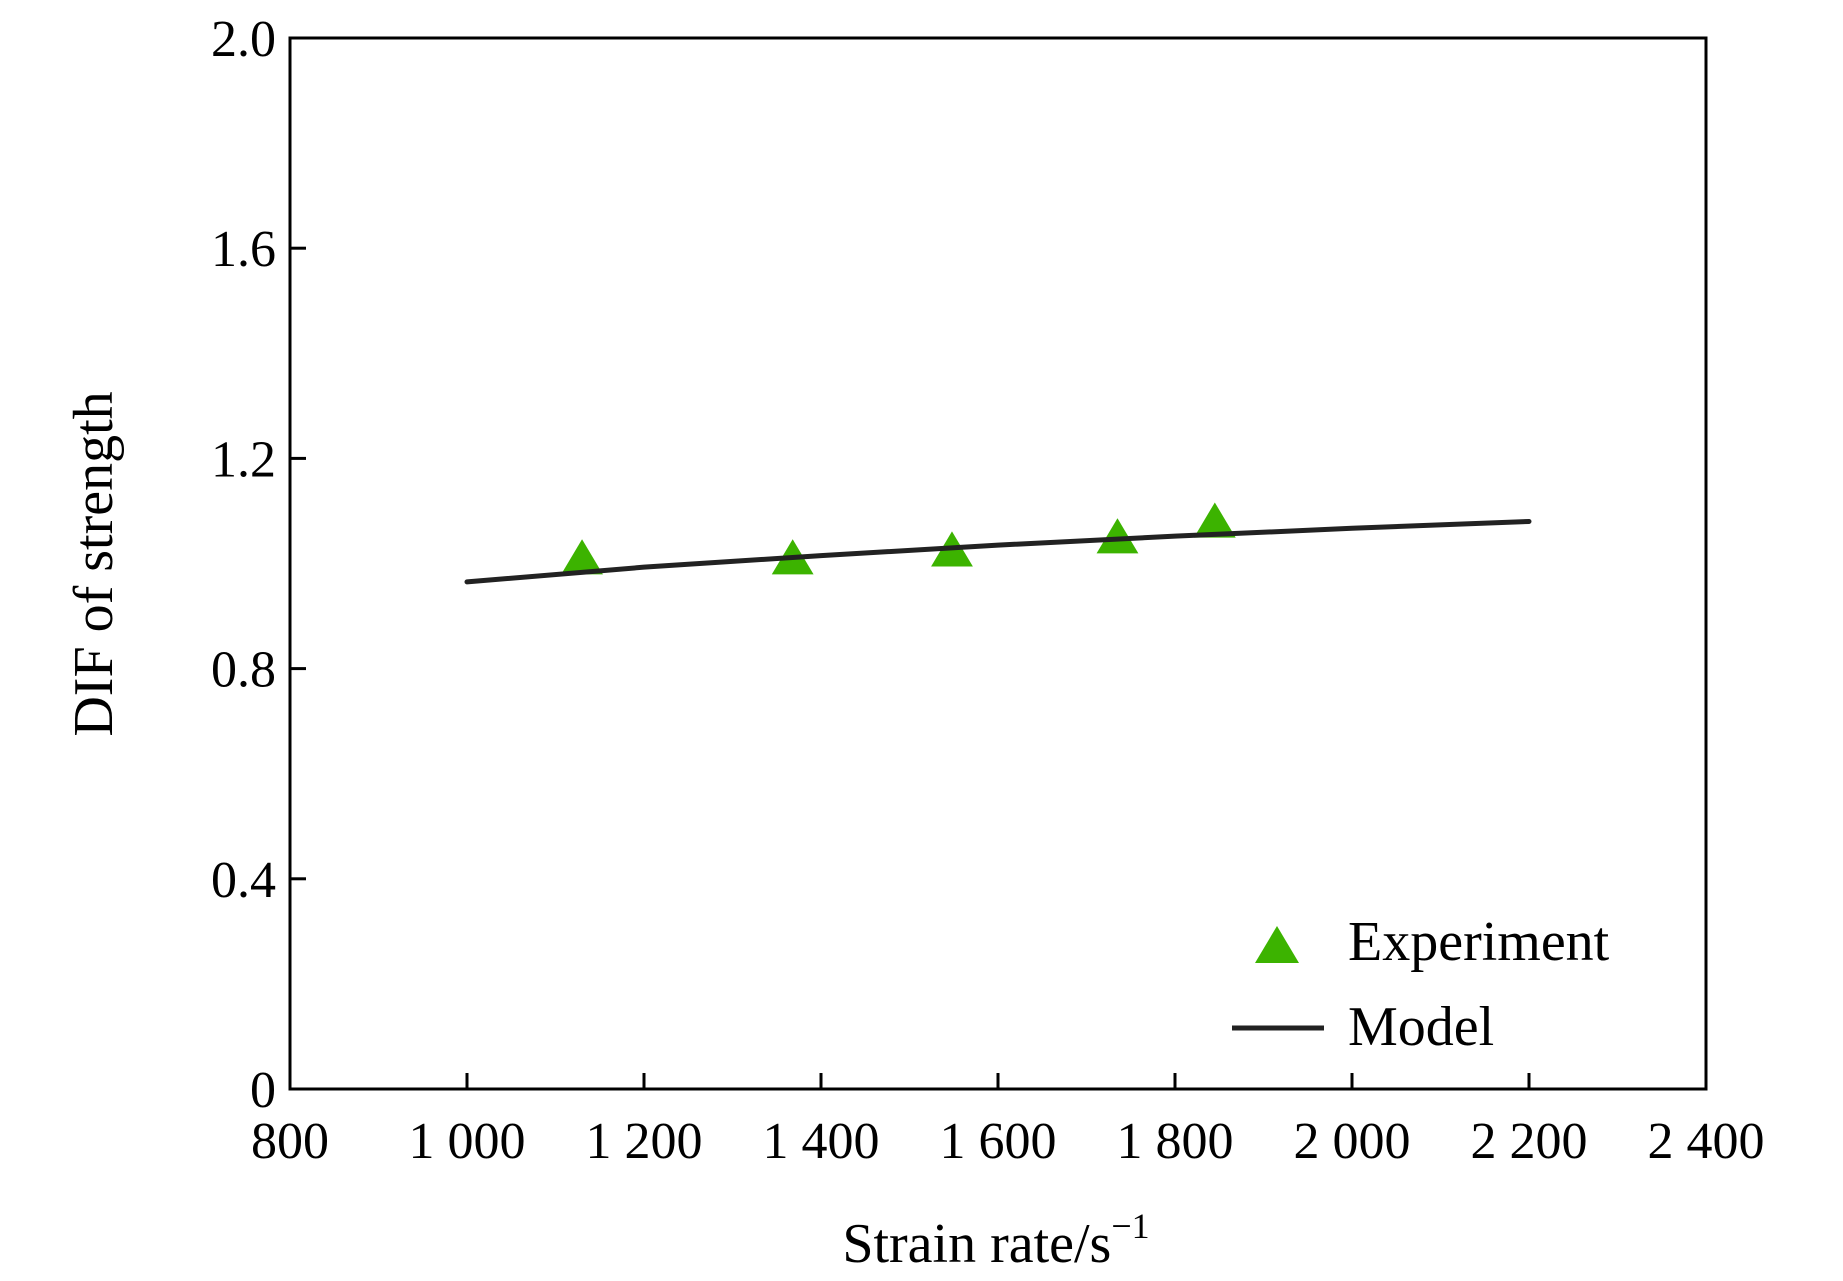 The height and width of the screenshot is (1281, 1843). Describe the element at coordinates (1175, 1141) in the screenshot. I see `x-tick-label: 1 800` at that location.